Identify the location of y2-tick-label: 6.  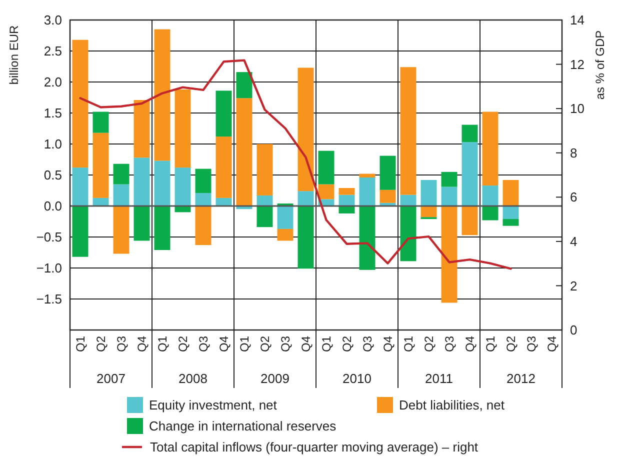
(574, 197).